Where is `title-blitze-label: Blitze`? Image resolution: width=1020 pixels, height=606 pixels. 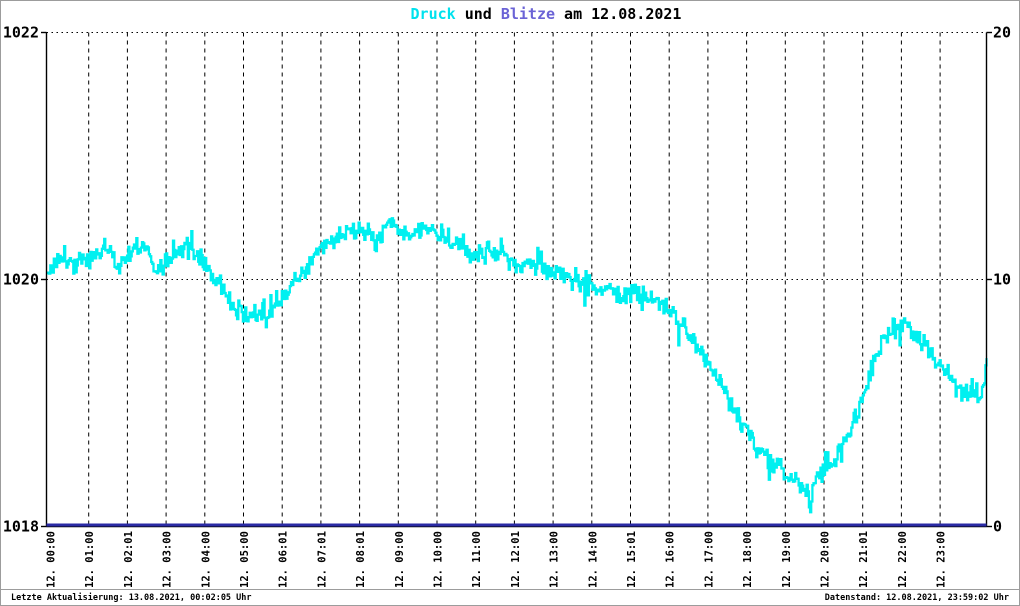 title-blitze-label: Blitze is located at coordinates (528, 14).